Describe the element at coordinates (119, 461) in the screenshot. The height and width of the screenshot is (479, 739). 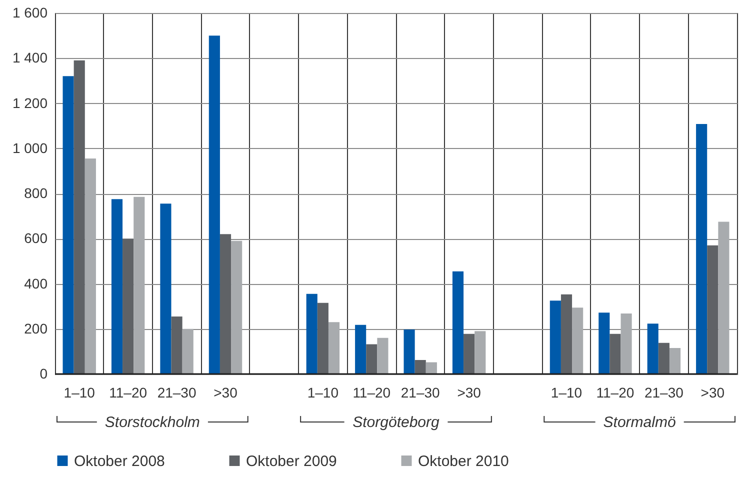
I see `legend-label: Oktober 2008` at that location.